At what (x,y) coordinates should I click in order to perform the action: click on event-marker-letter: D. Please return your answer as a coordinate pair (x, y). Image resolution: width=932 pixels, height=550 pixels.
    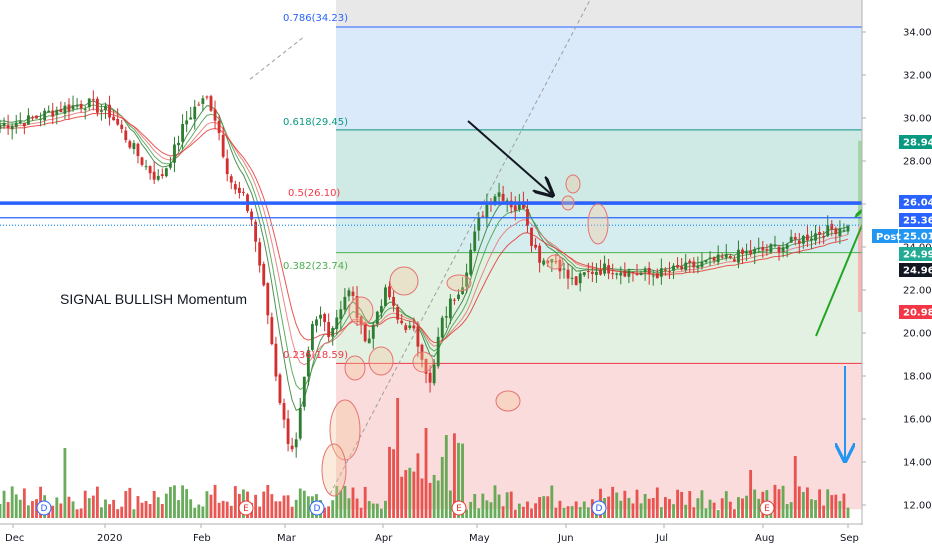
    Looking at the image, I should click on (317, 509).